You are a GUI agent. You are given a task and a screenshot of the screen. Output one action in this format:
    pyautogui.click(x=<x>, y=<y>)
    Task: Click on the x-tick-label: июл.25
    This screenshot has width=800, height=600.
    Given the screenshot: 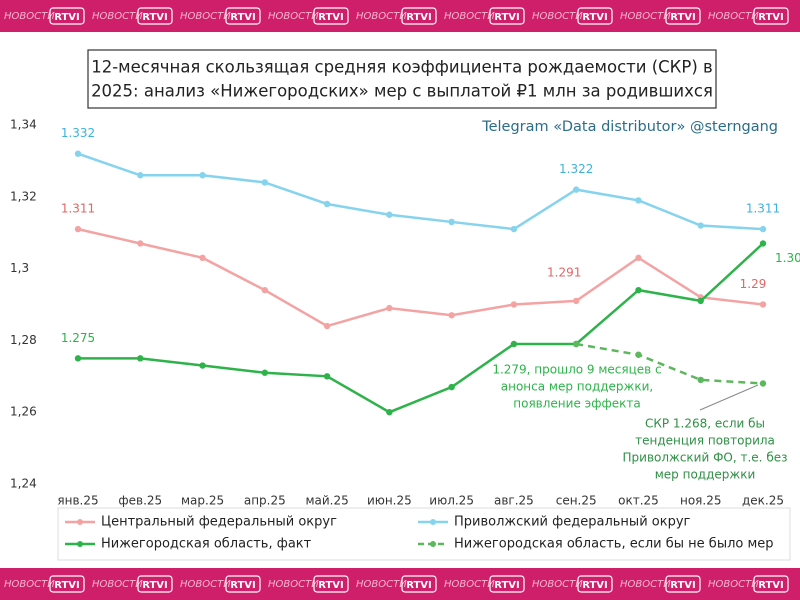 What is the action you would take?
    pyautogui.click(x=451, y=501)
    